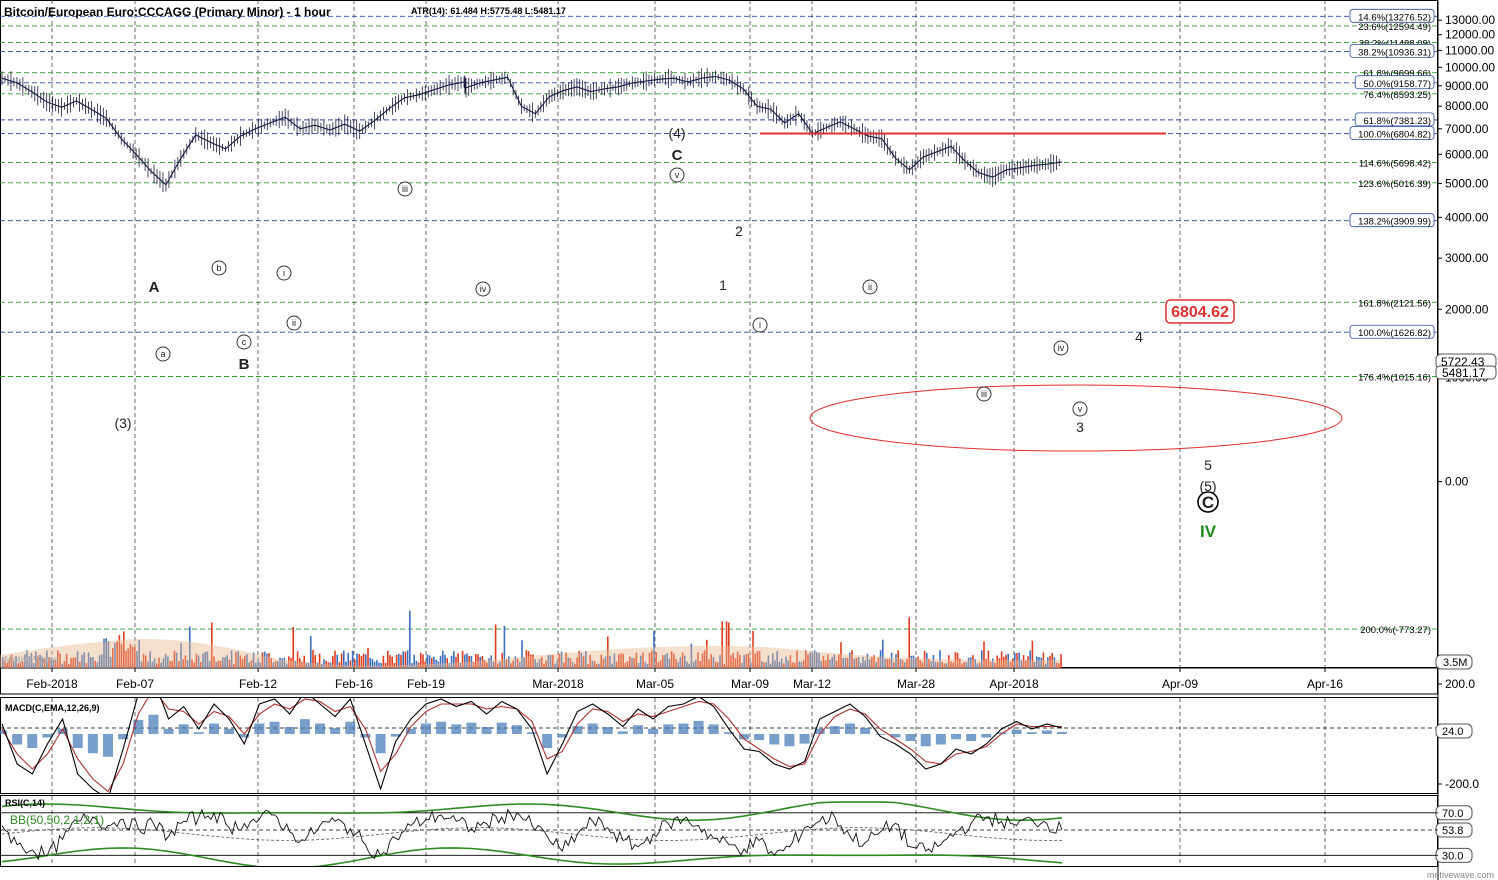 Image resolution: width=1498 pixels, height=880 pixels. Describe the element at coordinates (1325, 684) in the screenshot. I see `x-tick-label: Apr-16` at that location.